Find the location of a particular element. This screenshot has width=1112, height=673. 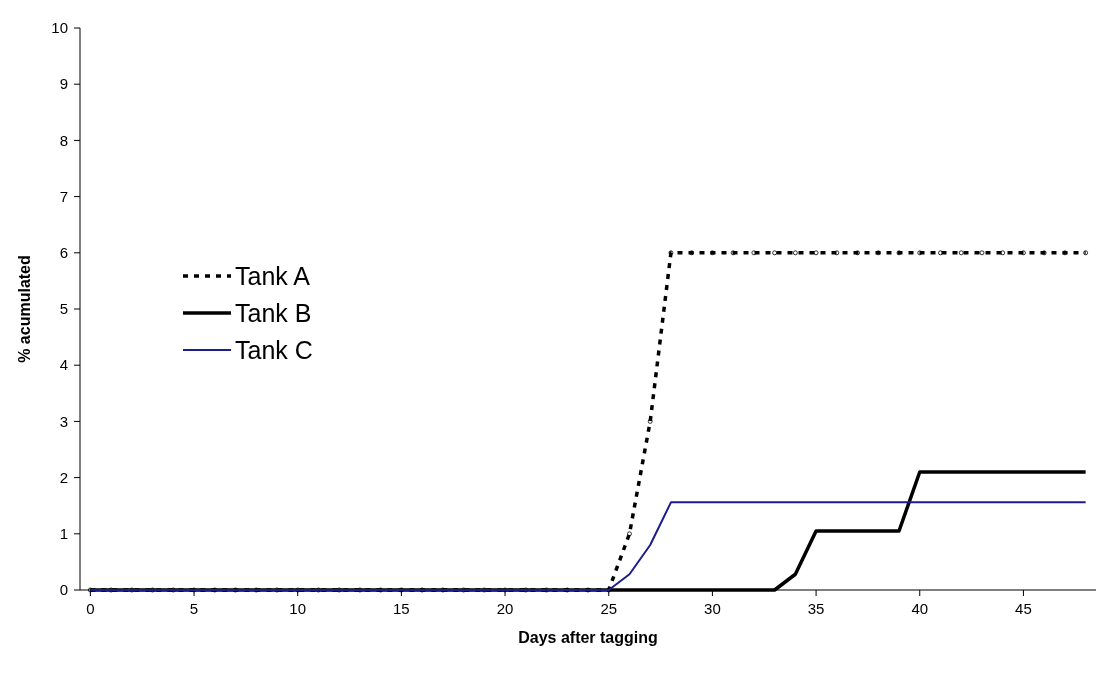

x-tick-label: 25 is located at coordinates (609, 608).